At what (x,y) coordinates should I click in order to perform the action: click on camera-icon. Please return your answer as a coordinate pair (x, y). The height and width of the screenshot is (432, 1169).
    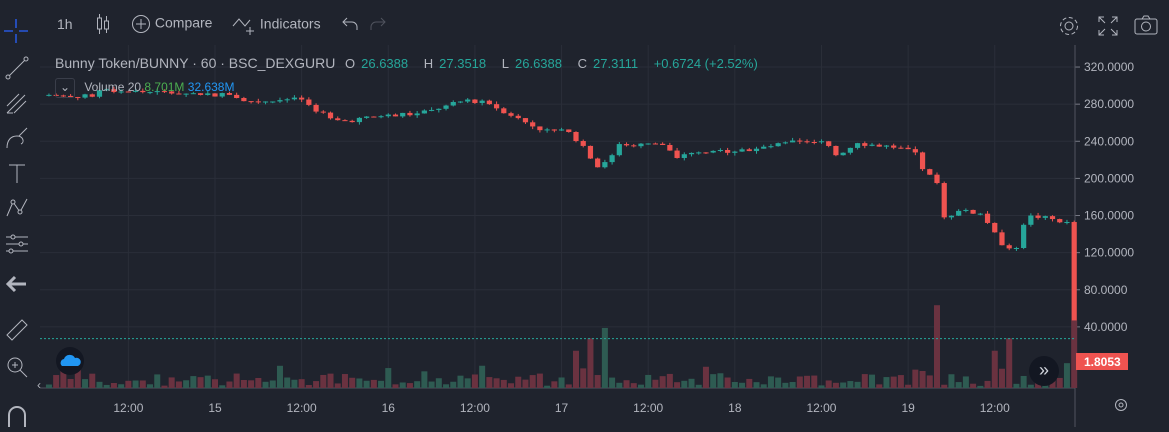
    Looking at the image, I should click on (1146, 26).